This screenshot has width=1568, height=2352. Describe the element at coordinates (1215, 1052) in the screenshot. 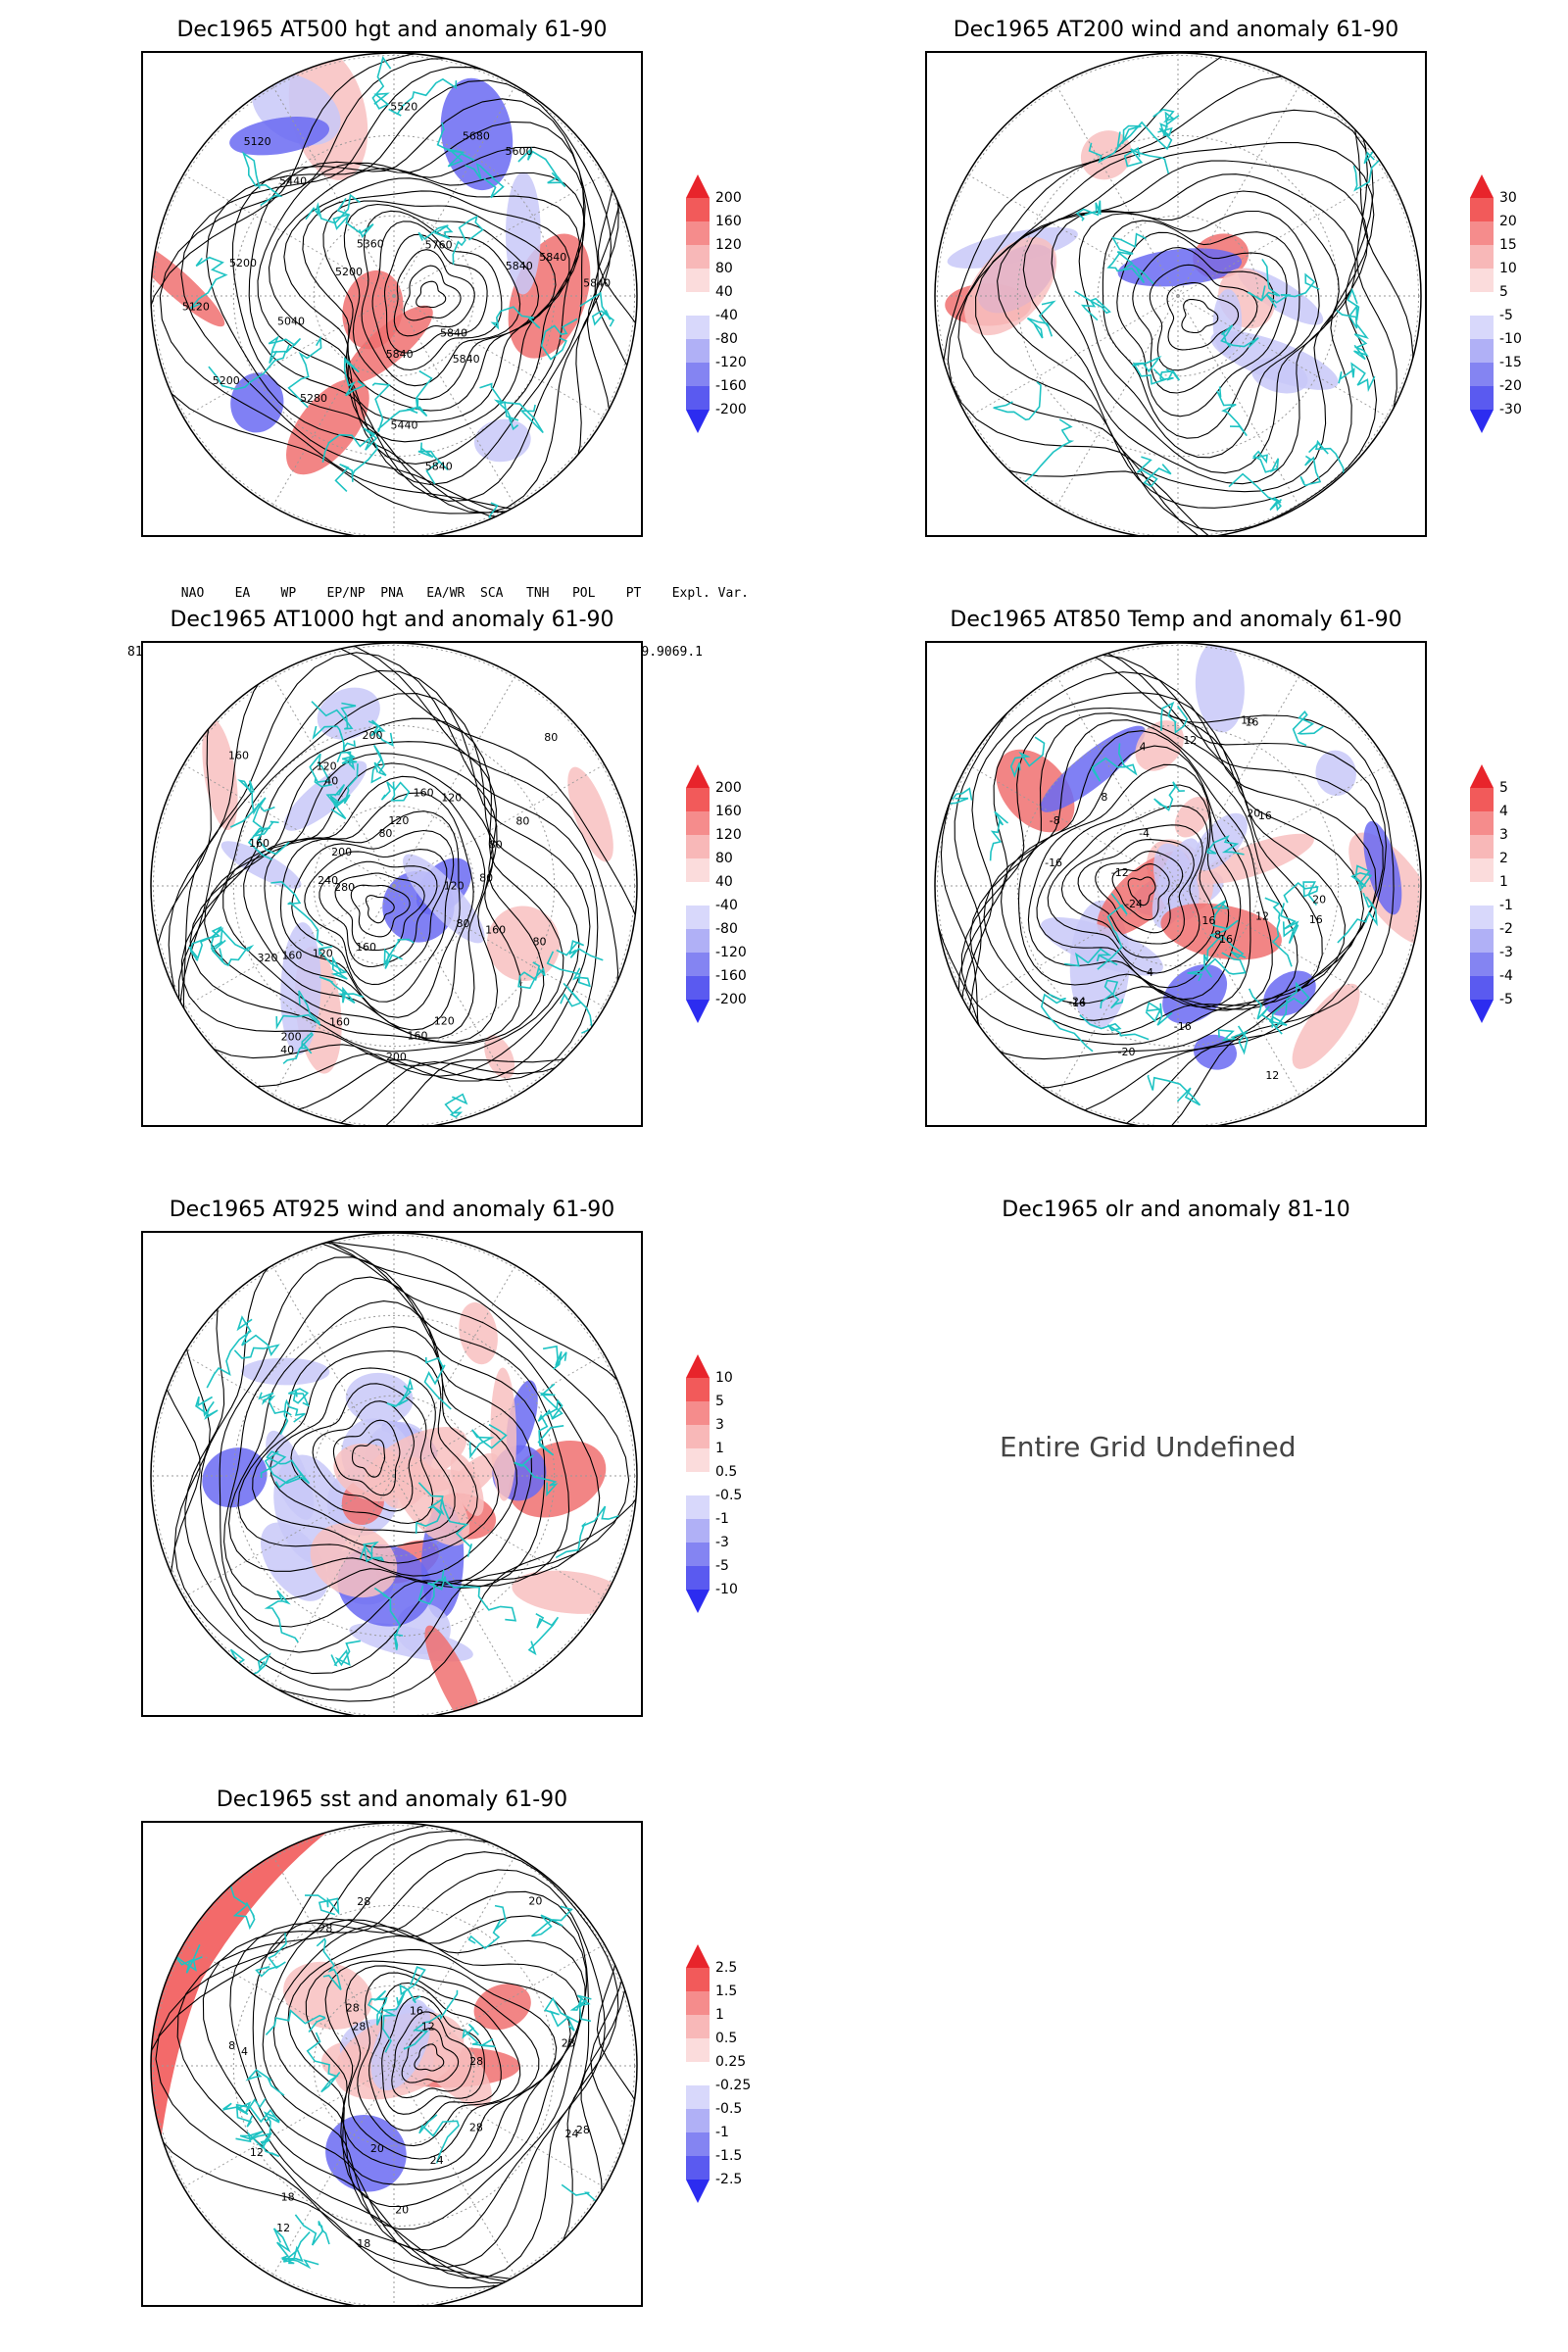

I see `negative-anomaly-region` at that location.